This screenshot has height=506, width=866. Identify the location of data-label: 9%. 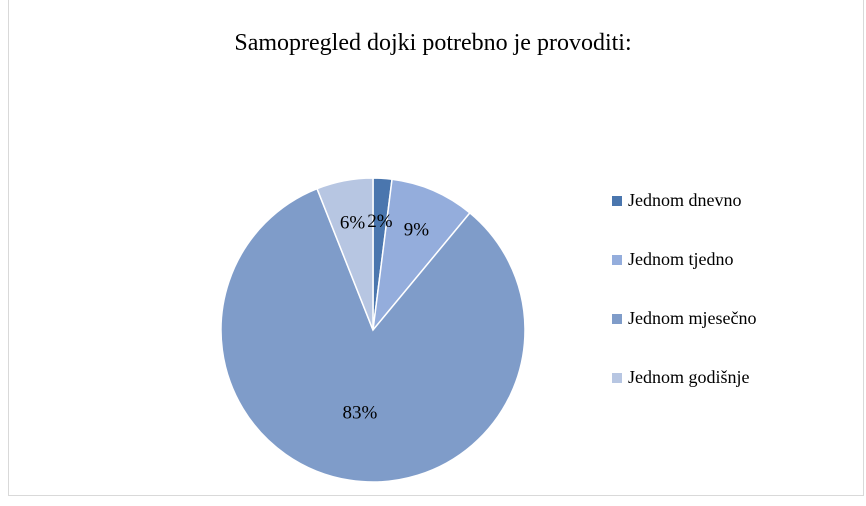
(417, 230).